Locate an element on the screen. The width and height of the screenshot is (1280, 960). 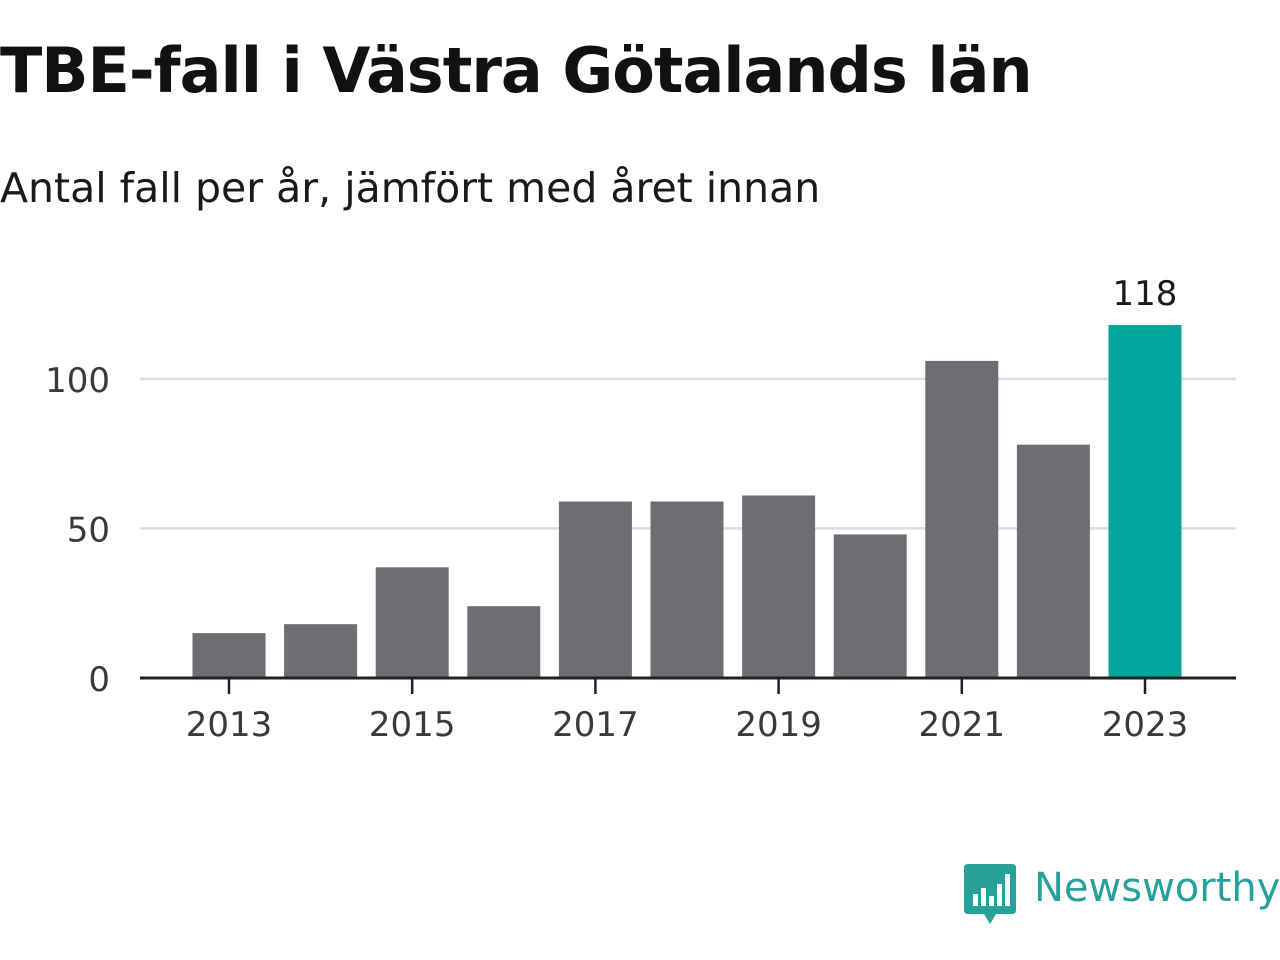
newsworthy-logo: Newsworthy is located at coordinates (1122, 895).